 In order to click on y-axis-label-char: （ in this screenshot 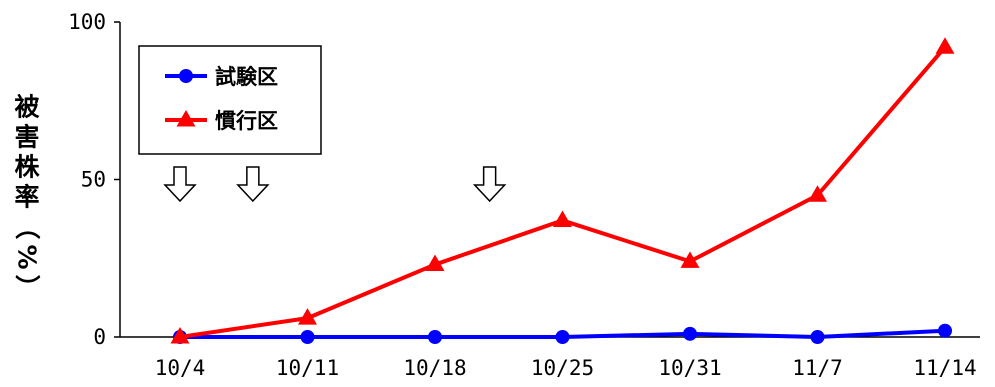, I will do `click(27, 226)`.